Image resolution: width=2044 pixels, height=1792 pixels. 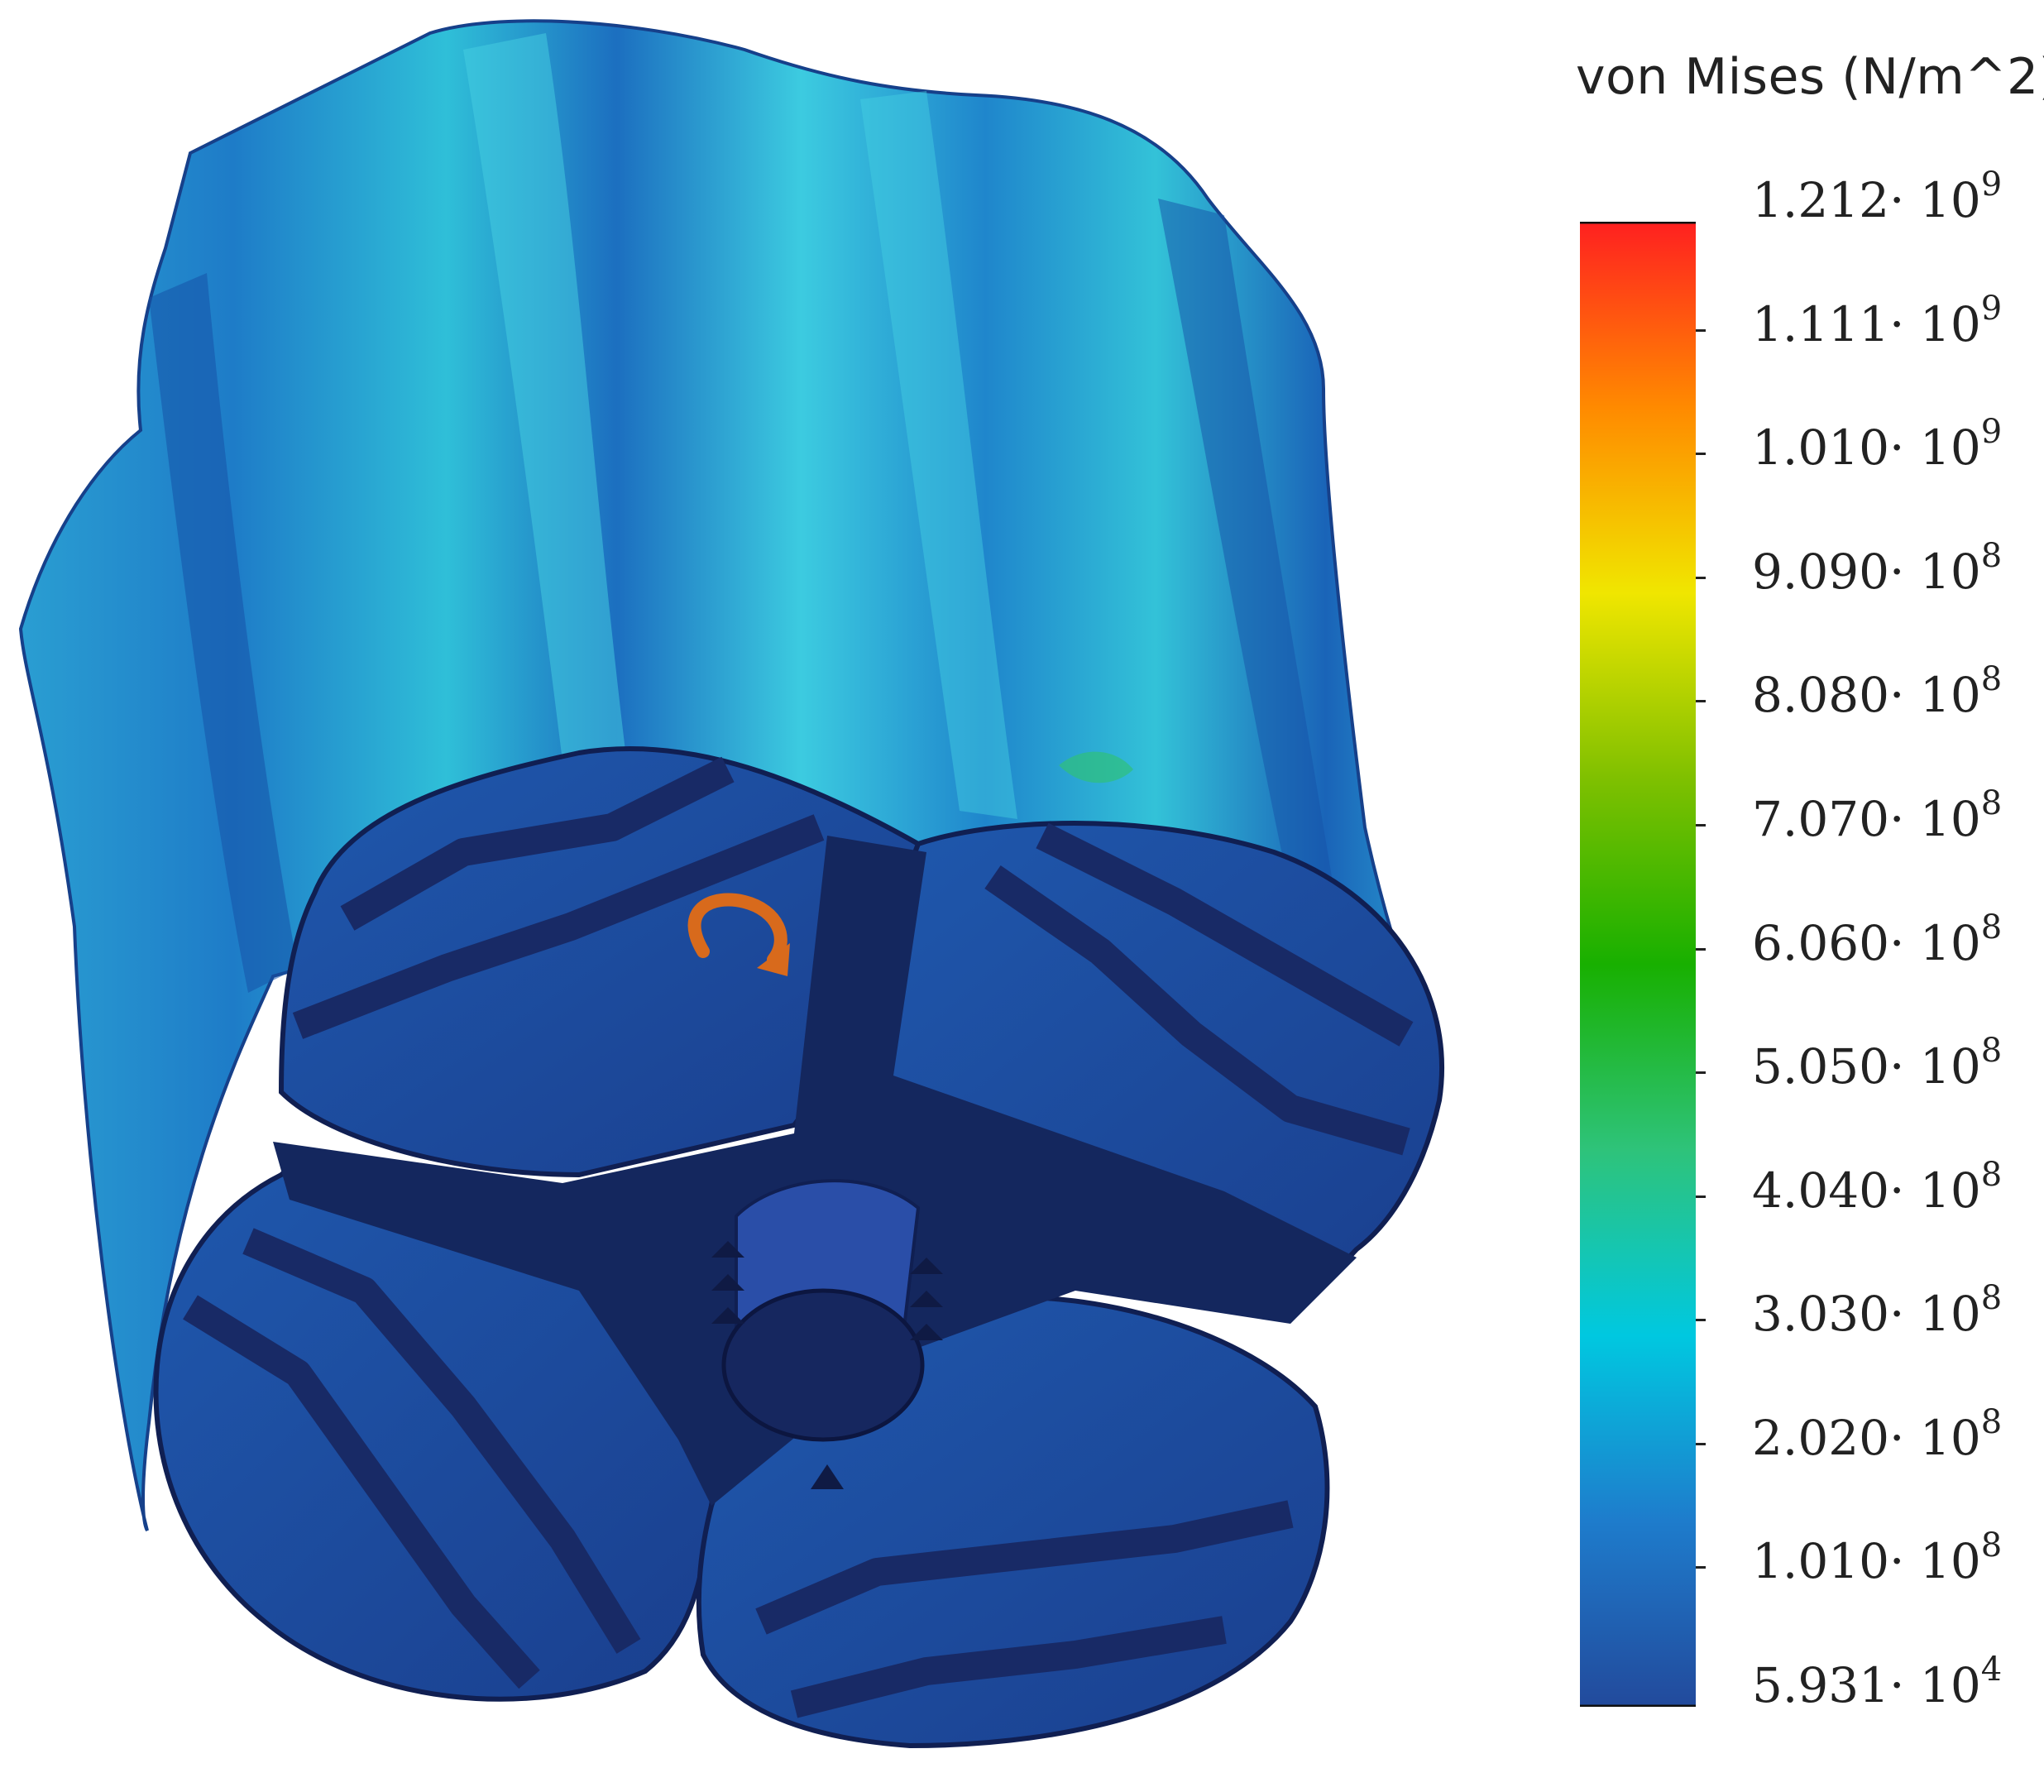 I want to click on colorbar-tick-label: 7.070· 108, so click(x=1877, y=817).